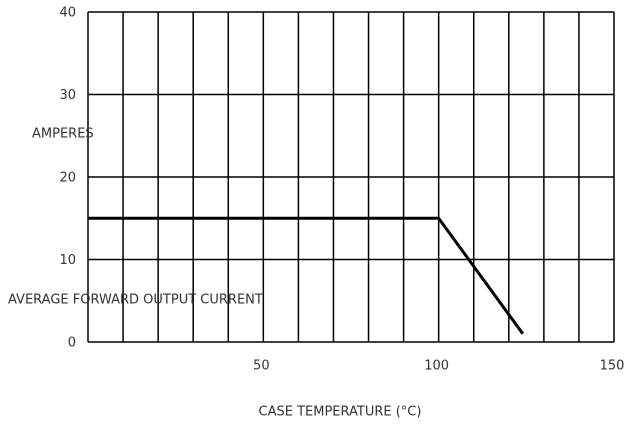  Describe the element at coordinates (340, 412) in the screenshot. I see `x-axis-label: CASE TEMPERATURE (°C)` at that location.